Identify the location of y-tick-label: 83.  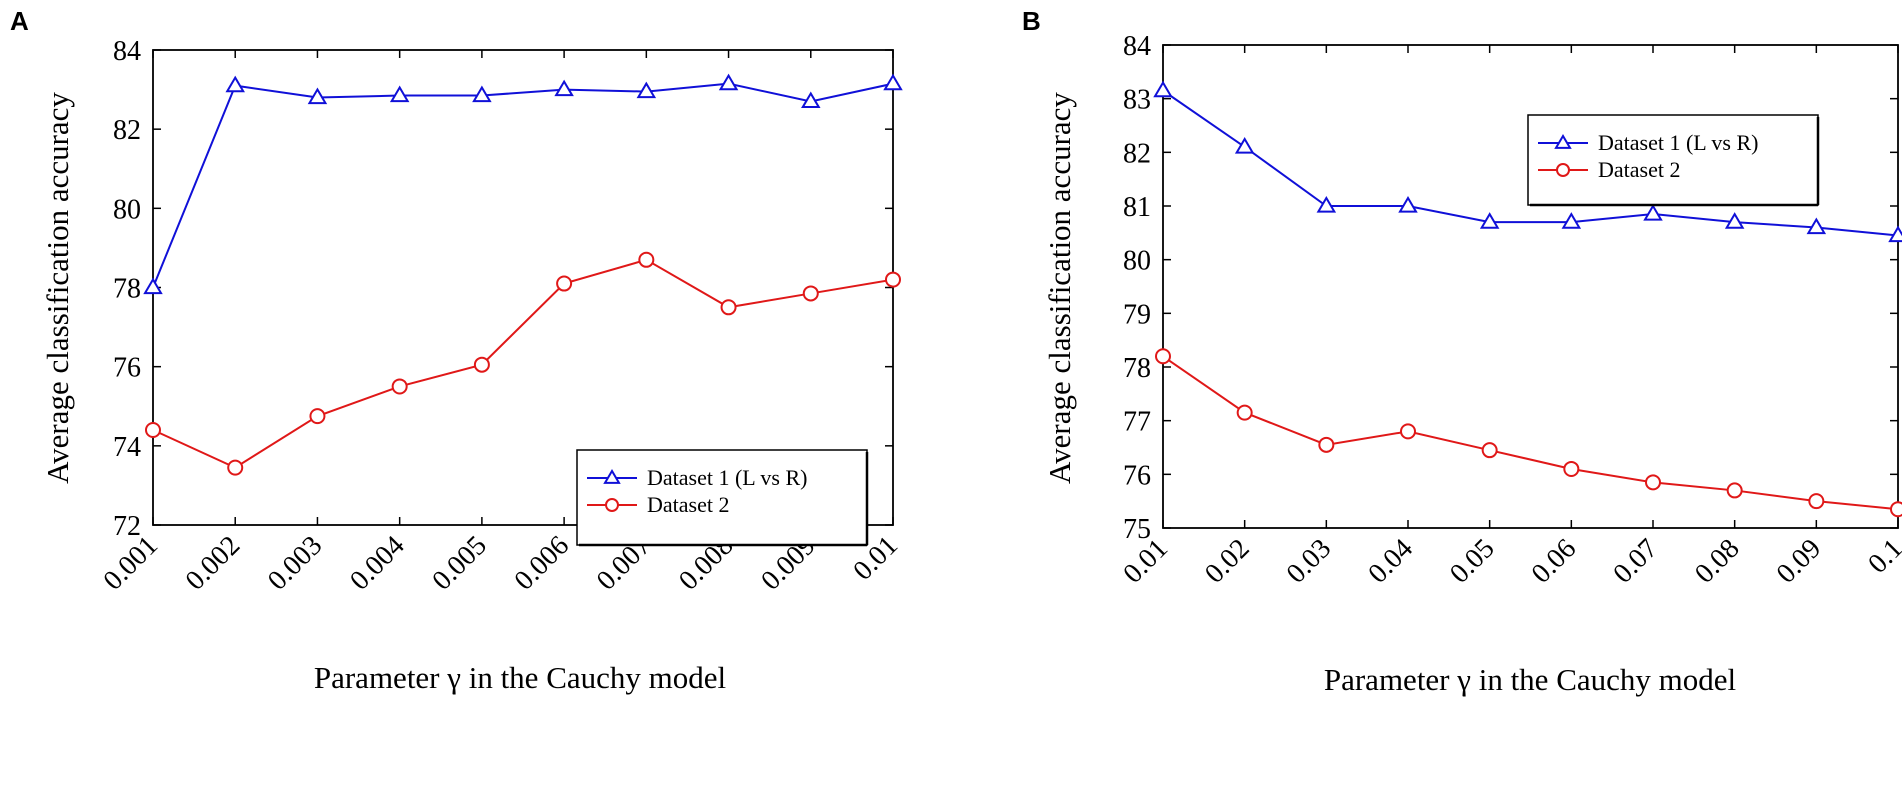
(1137, 100).